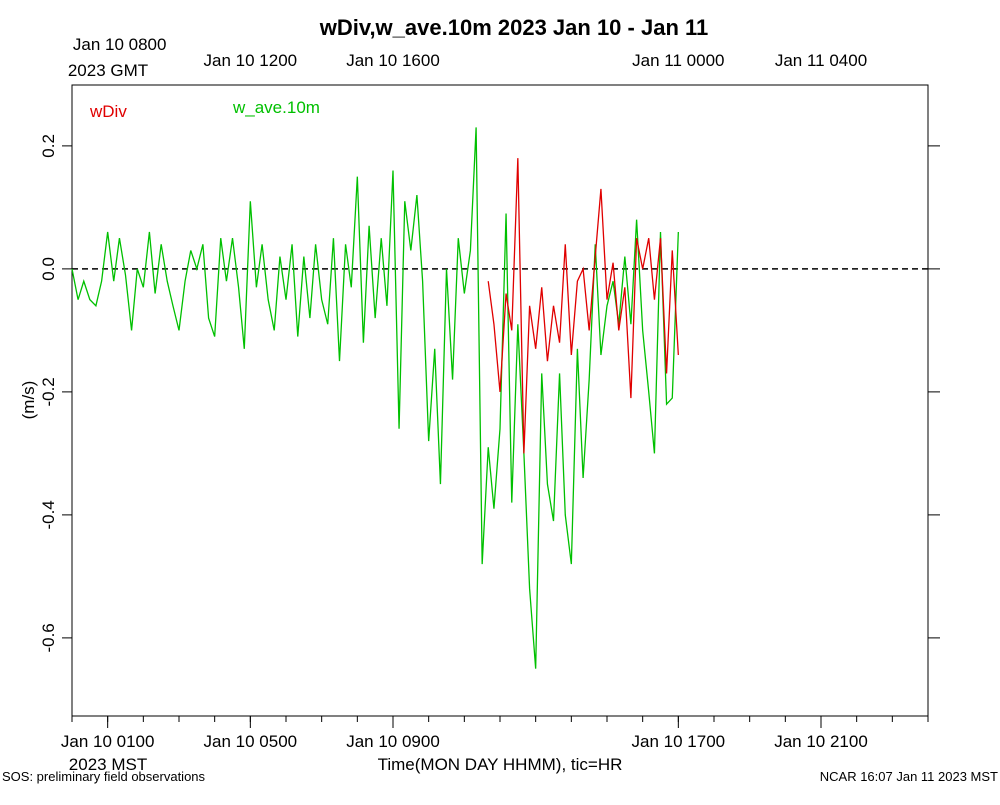  I want to click on x2-tick-label: Jan 11 0400, so click(821, 60).